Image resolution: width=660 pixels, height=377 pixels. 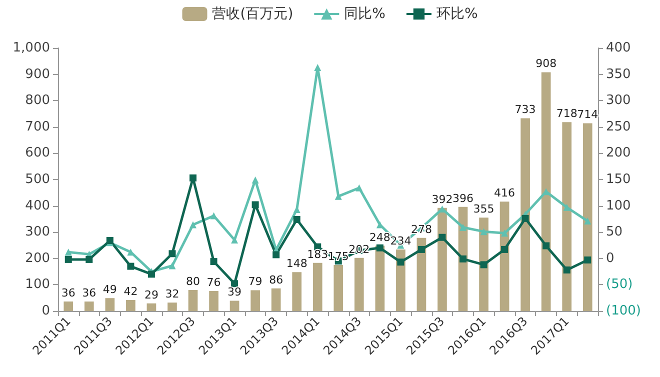 What do you see at coordinates (151, 295) in the screenshot?
I see `data-label: 29` at bounding box center [151, 295].